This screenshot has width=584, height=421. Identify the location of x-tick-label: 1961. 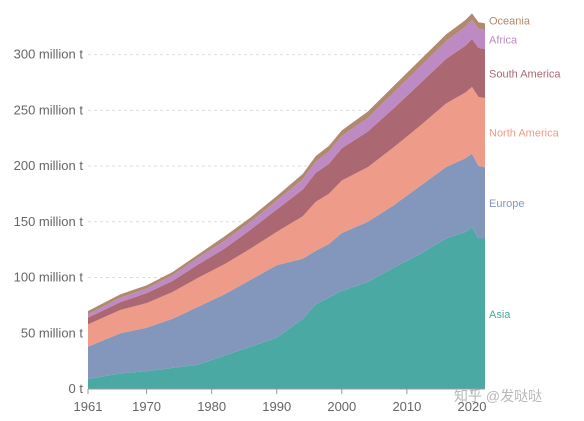
(88, 406).